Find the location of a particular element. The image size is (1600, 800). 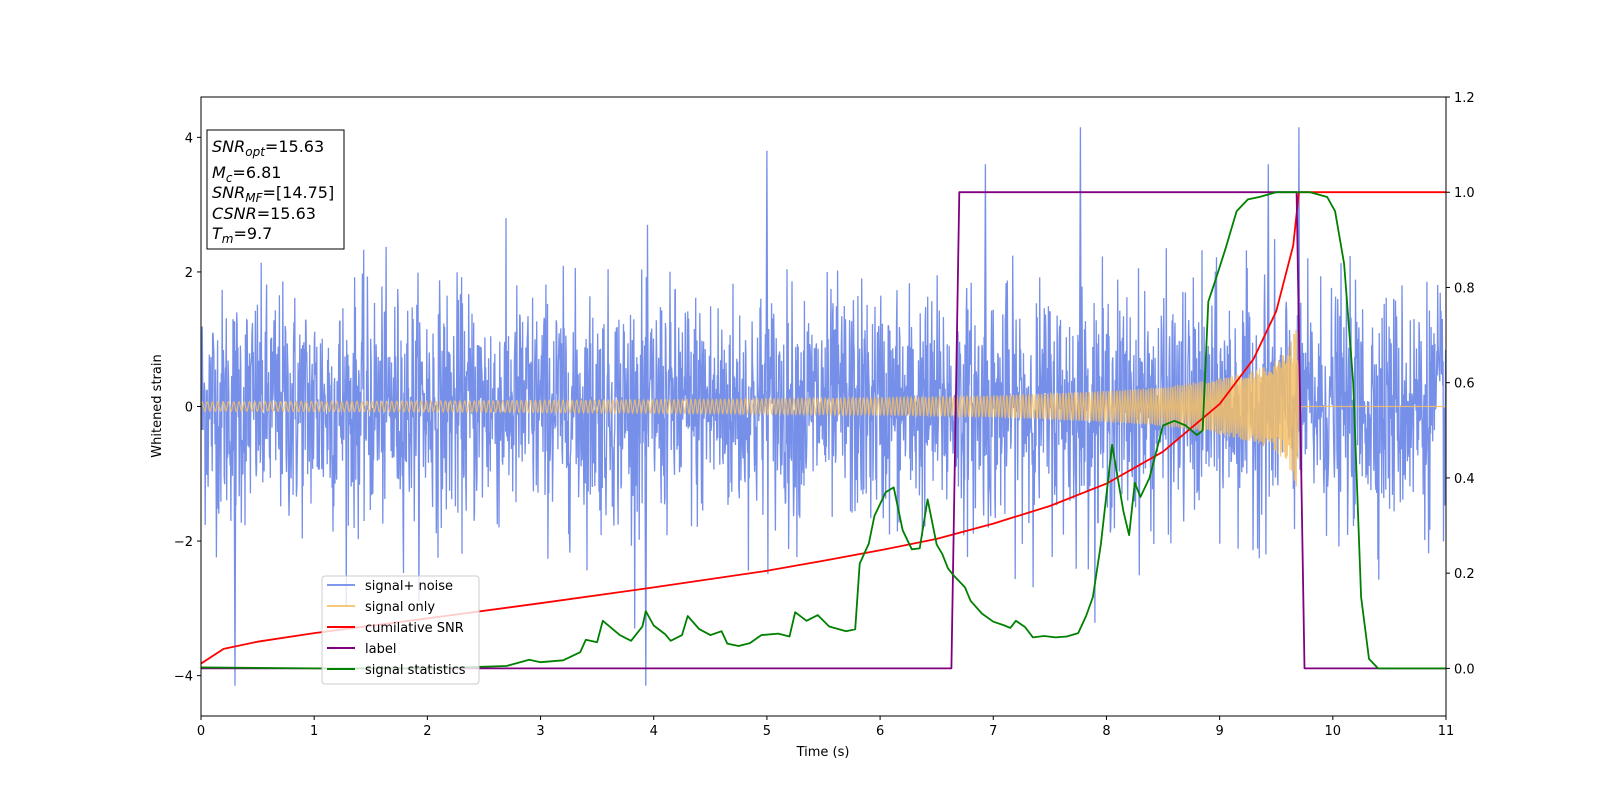

y2-tick-label: 0.4 is located at coordinates (1464, 479).